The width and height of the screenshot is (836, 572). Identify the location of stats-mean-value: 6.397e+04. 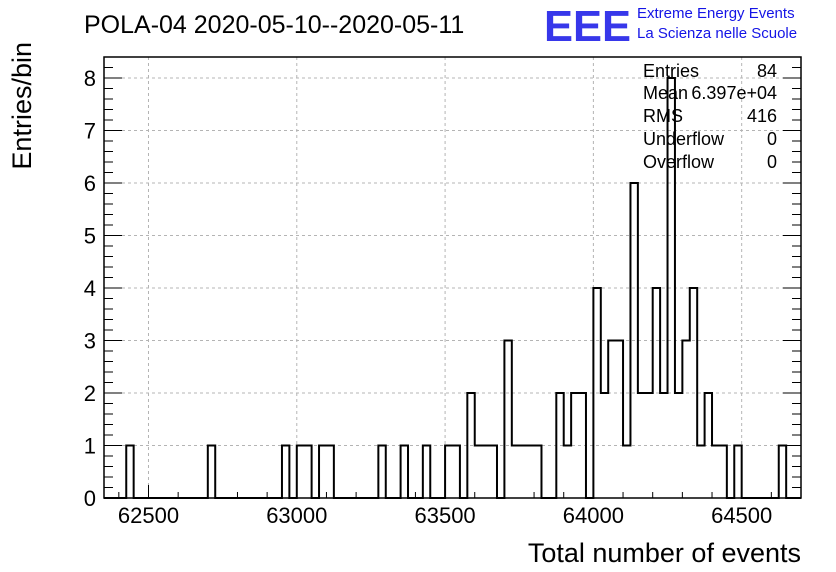
(734, 93).